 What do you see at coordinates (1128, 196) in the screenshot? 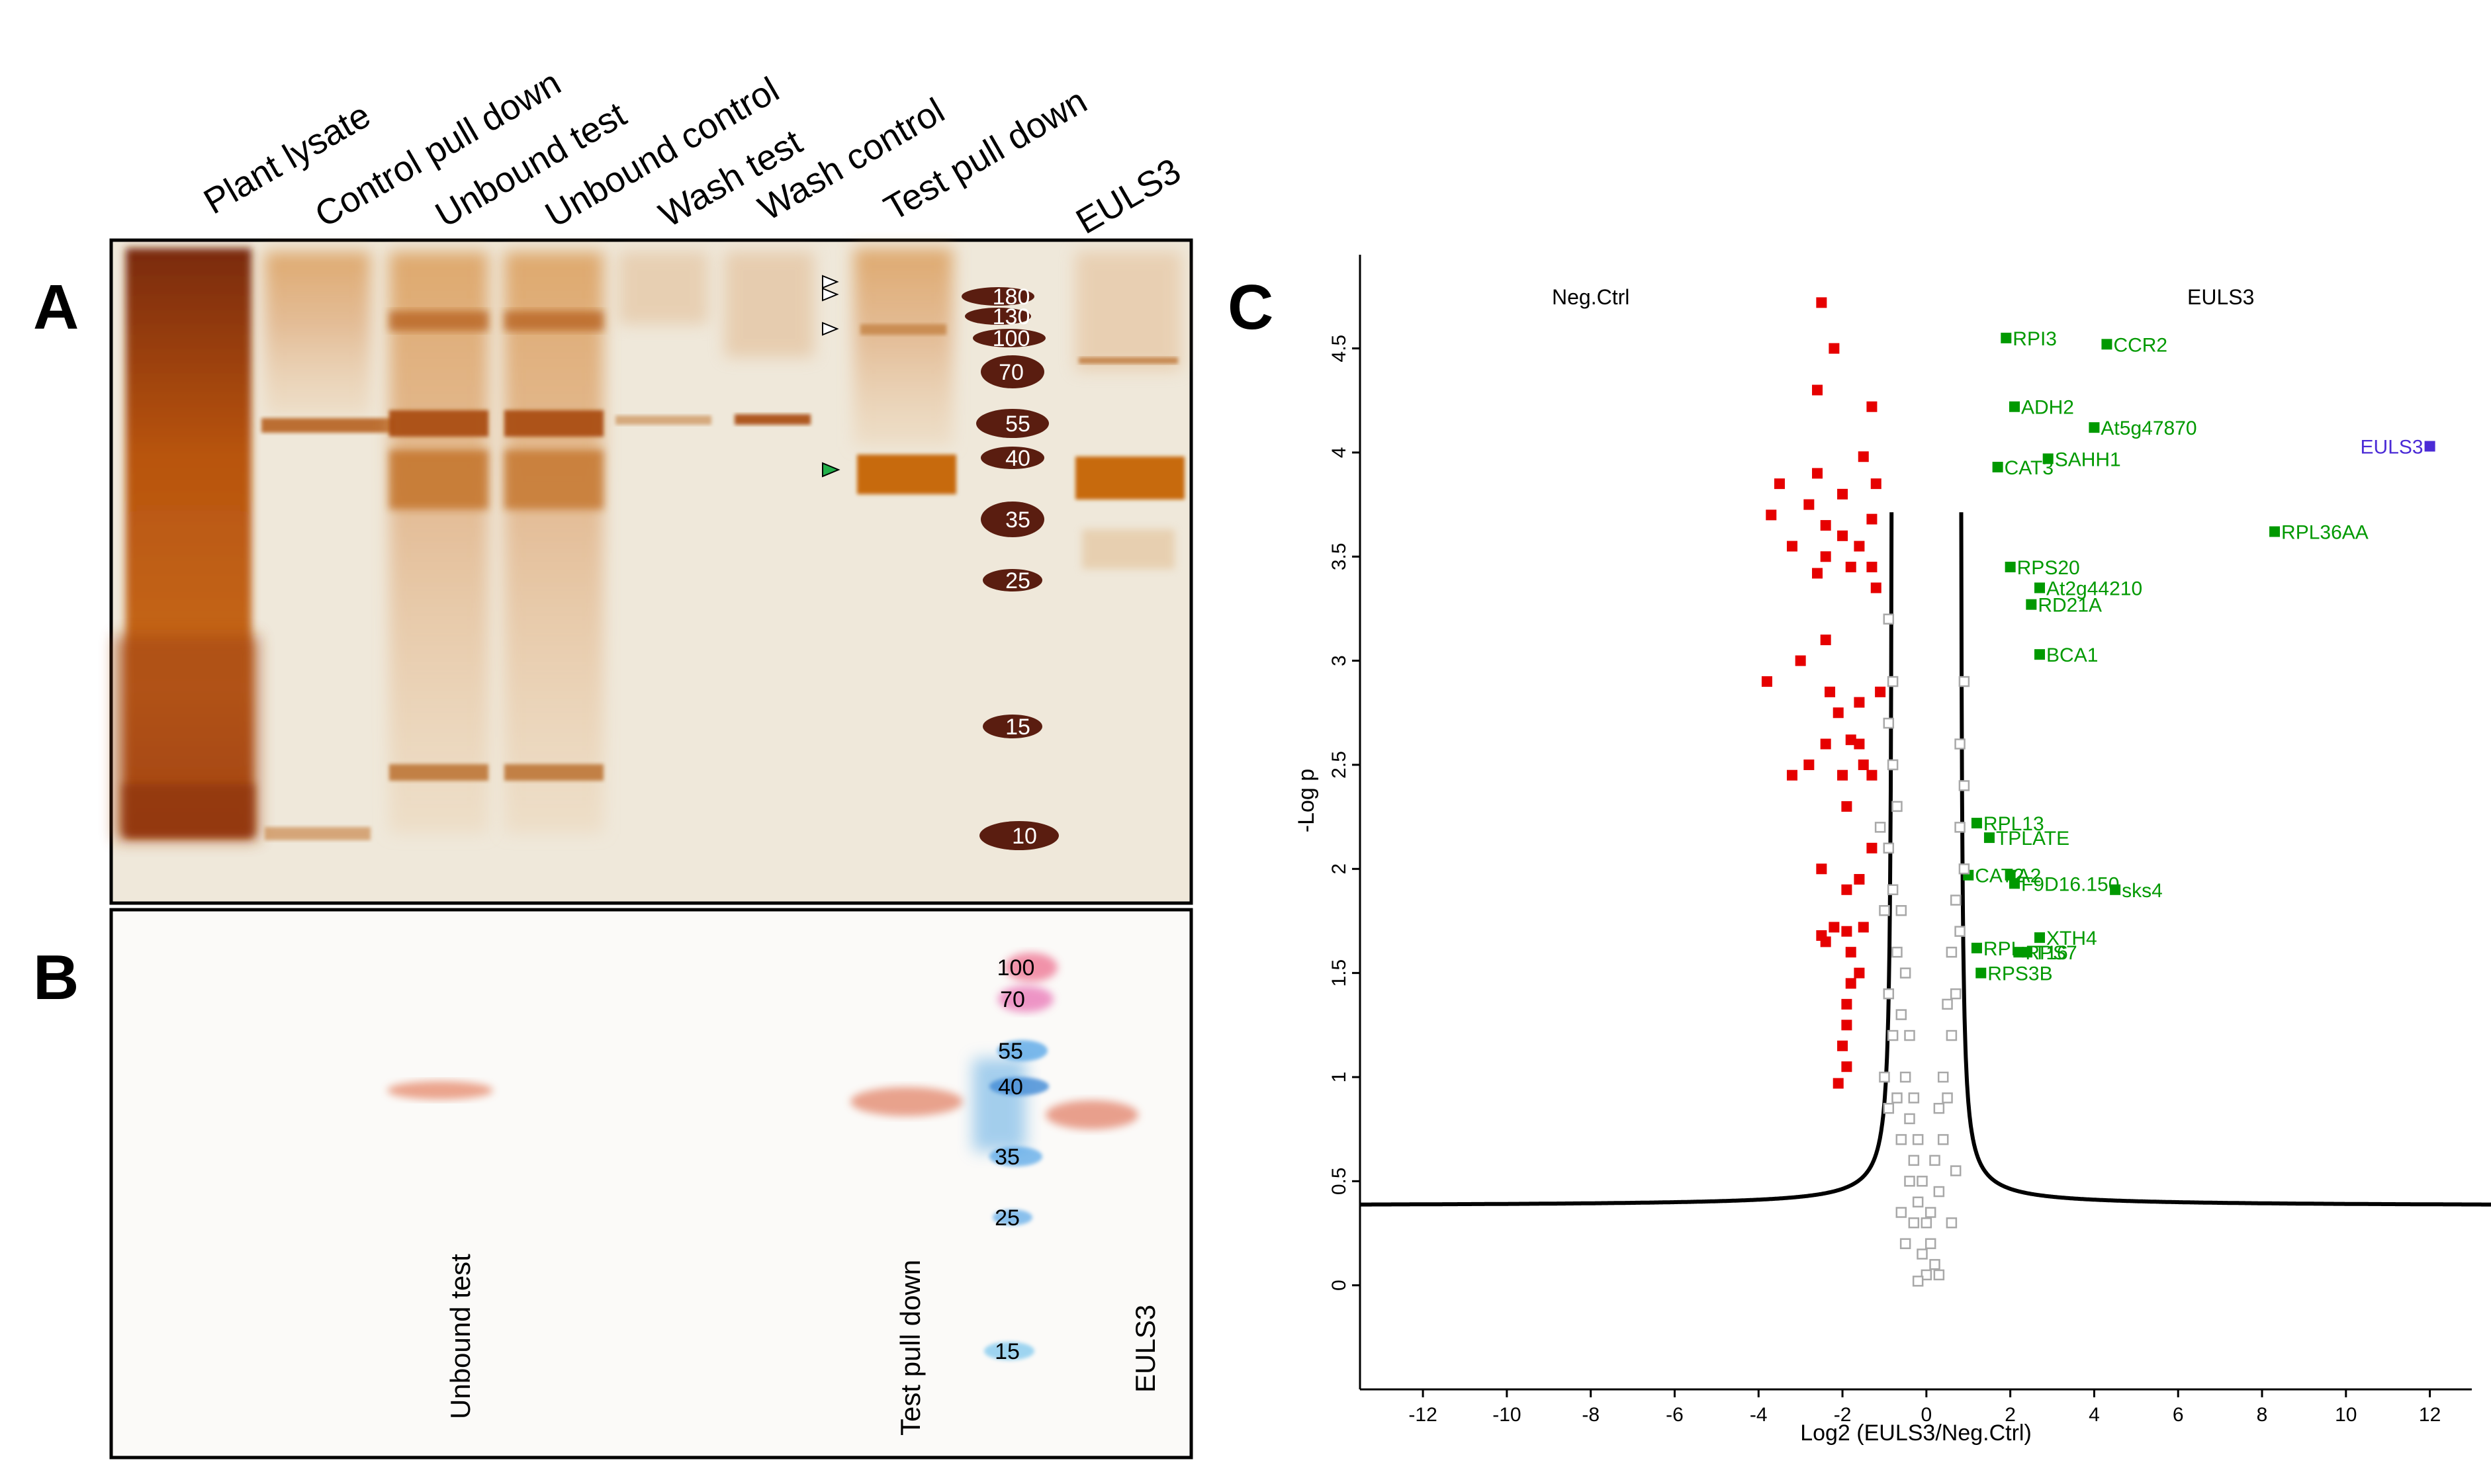
I see `lane-label-eulss3: EULS3` at bounding box center [1128, 196].